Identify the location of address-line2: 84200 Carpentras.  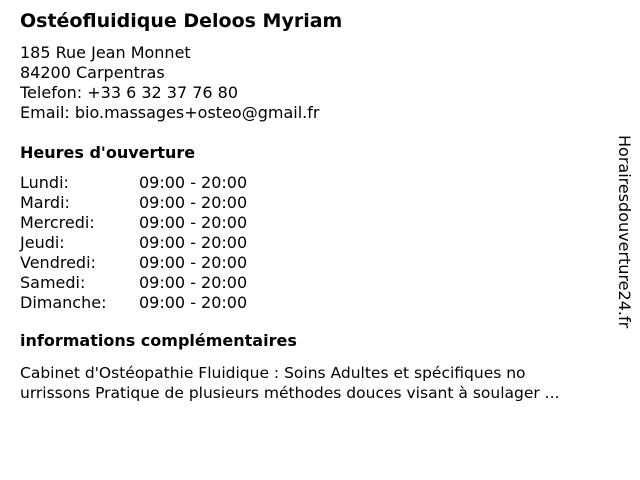
(92, 72).